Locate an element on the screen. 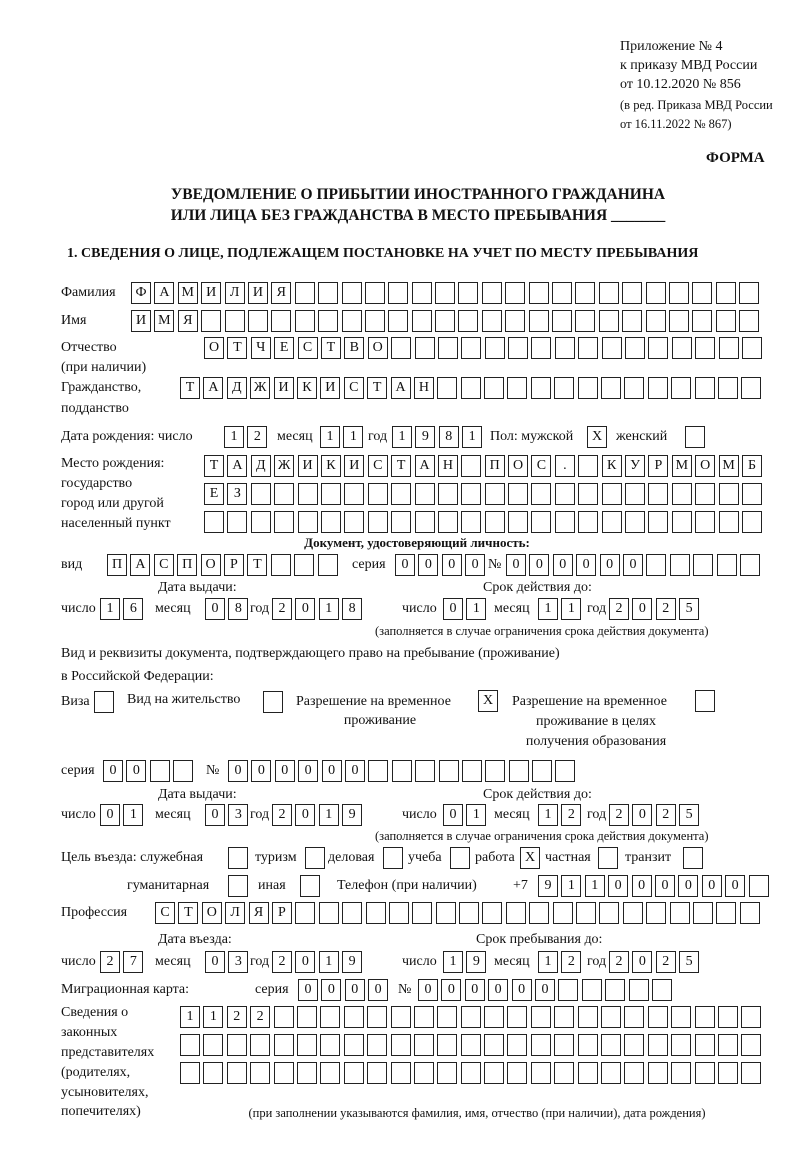  char-box: Ж is located at coordinates (260, 388).